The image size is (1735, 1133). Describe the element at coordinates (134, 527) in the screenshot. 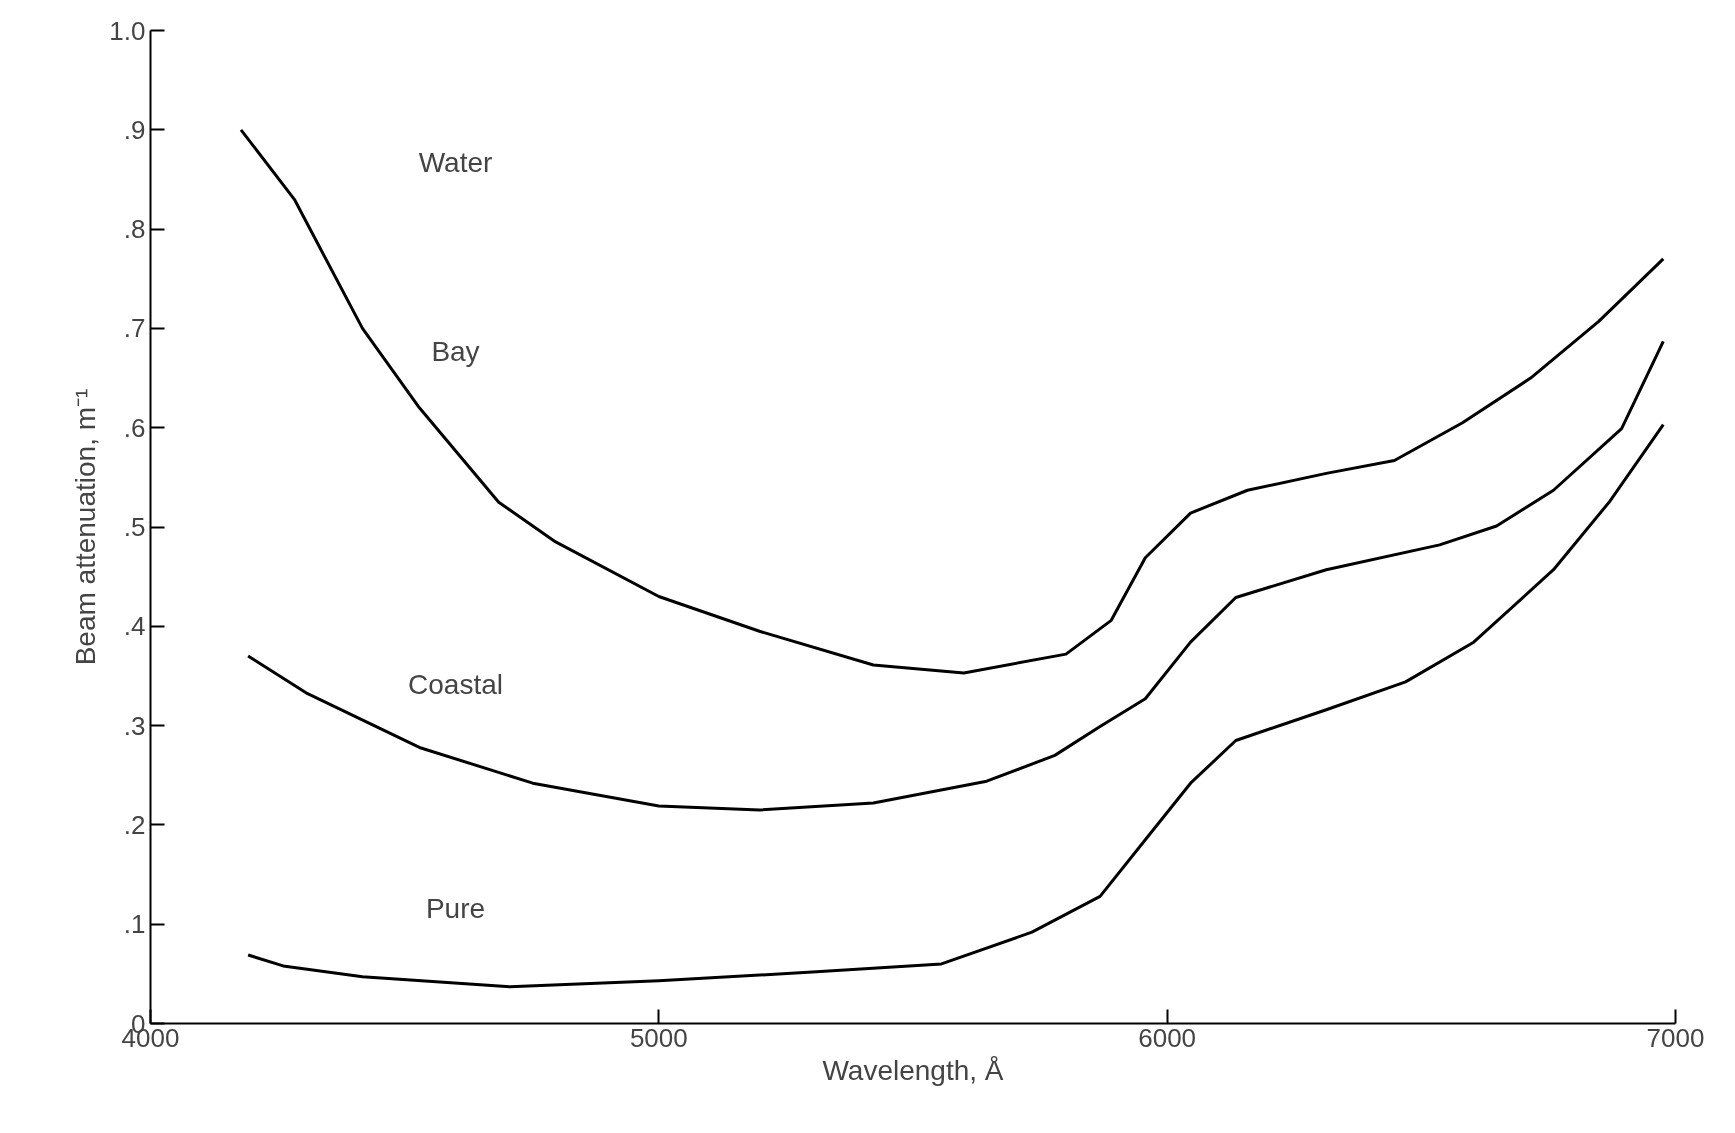

I see `y-tick-label: .5` at that location.